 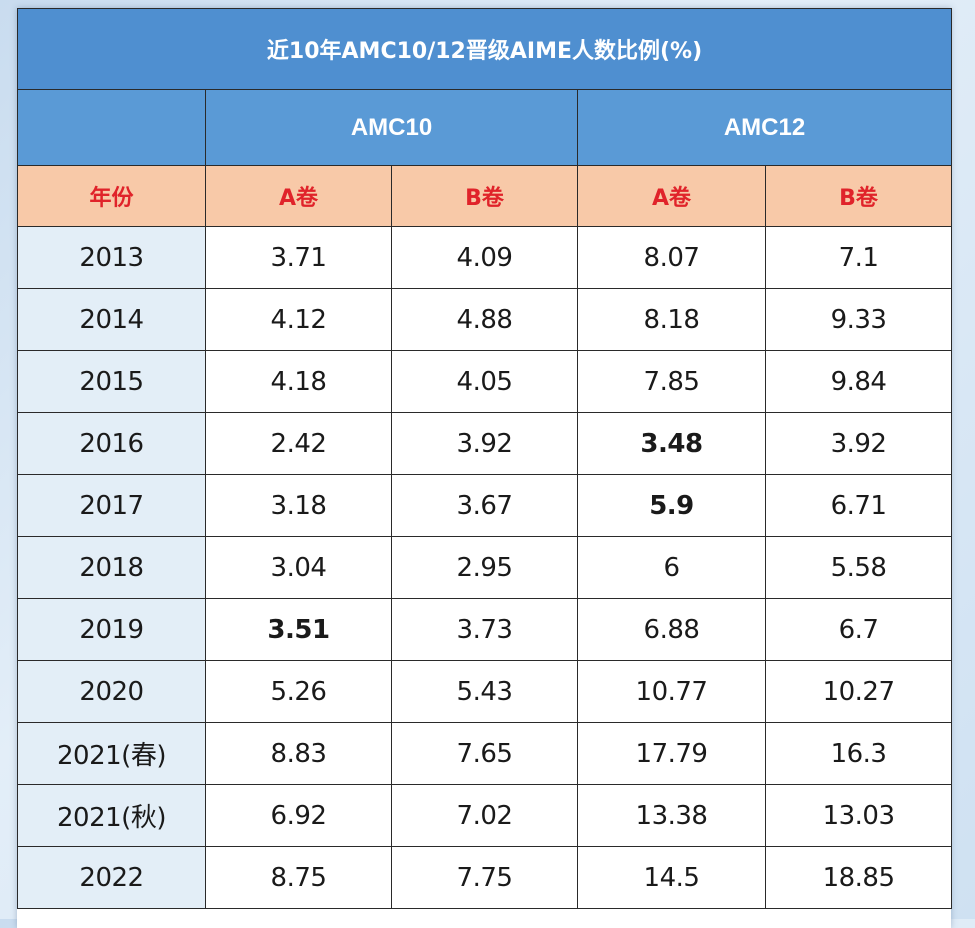 I want to click on amc10-a-value: 5.26, so click(x=298, y=691).